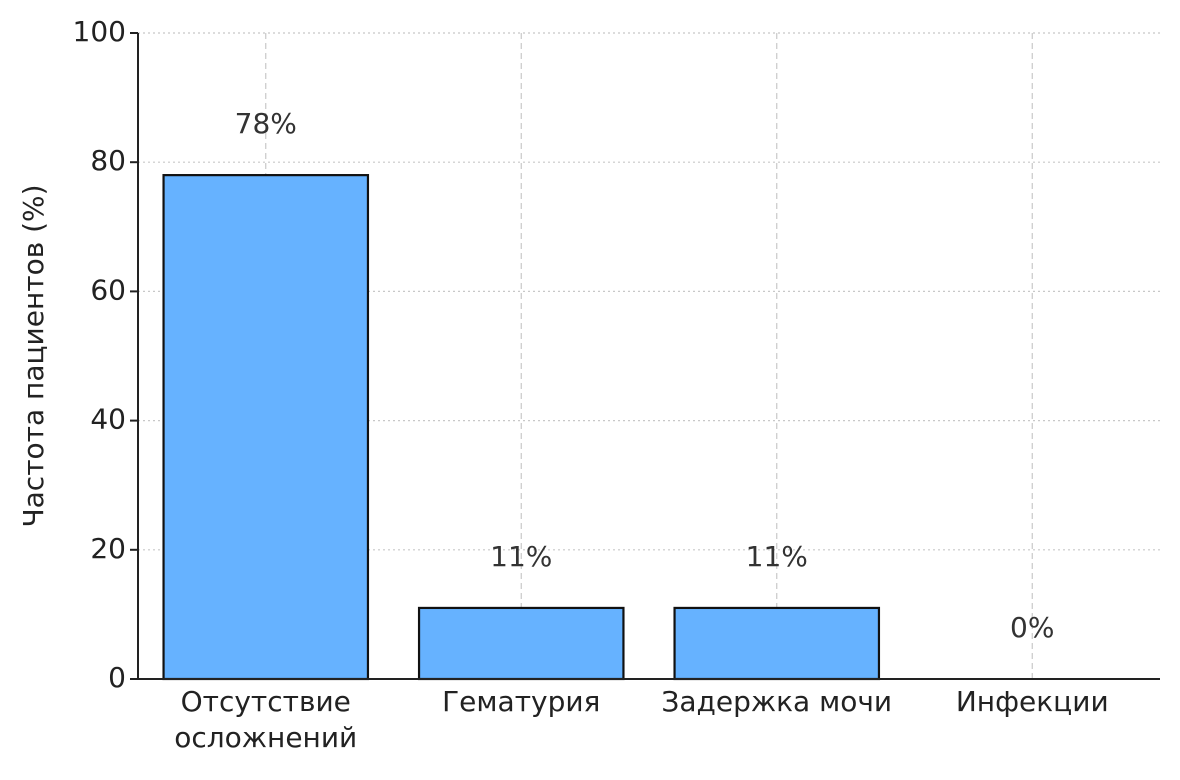  What do you see at coordinates (33, 355) in the screenshot?
I see `y-axis-label: Частота пациентов (%)` at bounding box center [33, 355].